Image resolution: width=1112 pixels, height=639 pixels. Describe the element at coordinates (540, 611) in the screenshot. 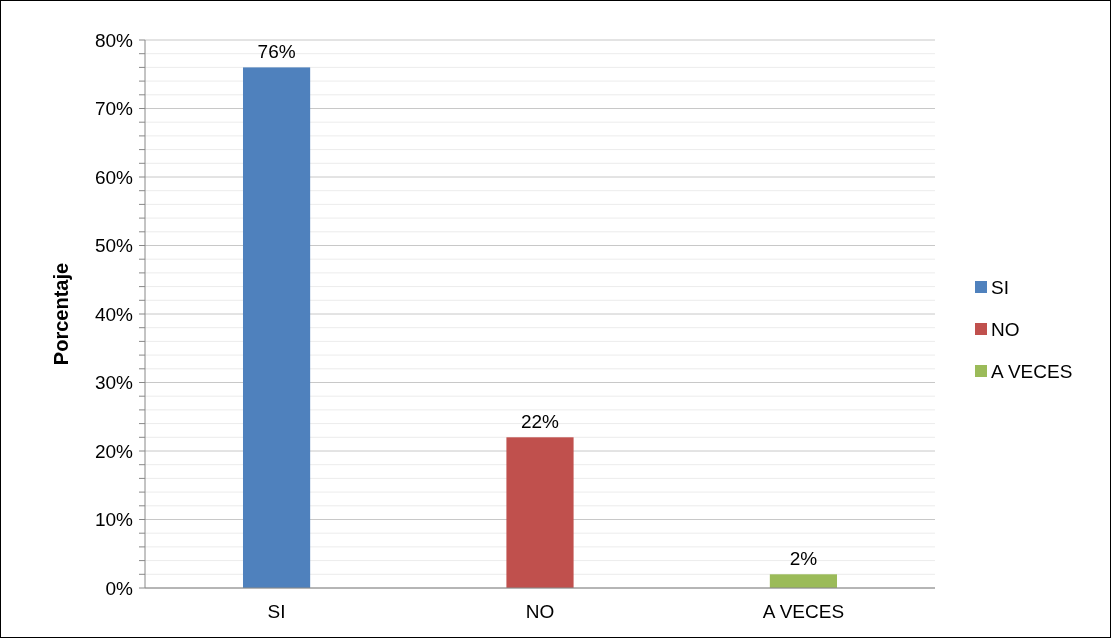

I see `x-tick-label: NO` at that location.